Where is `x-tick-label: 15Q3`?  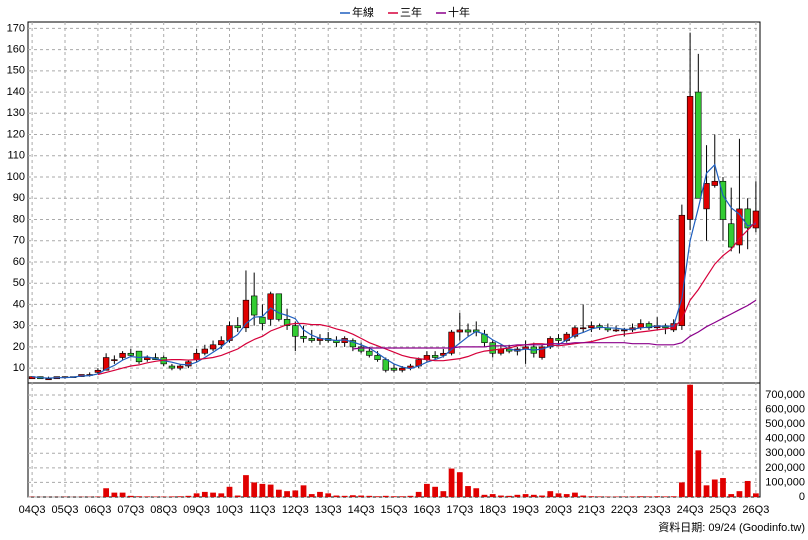
x-tick-label: 15Q3 is located at coordinates (394, 510).